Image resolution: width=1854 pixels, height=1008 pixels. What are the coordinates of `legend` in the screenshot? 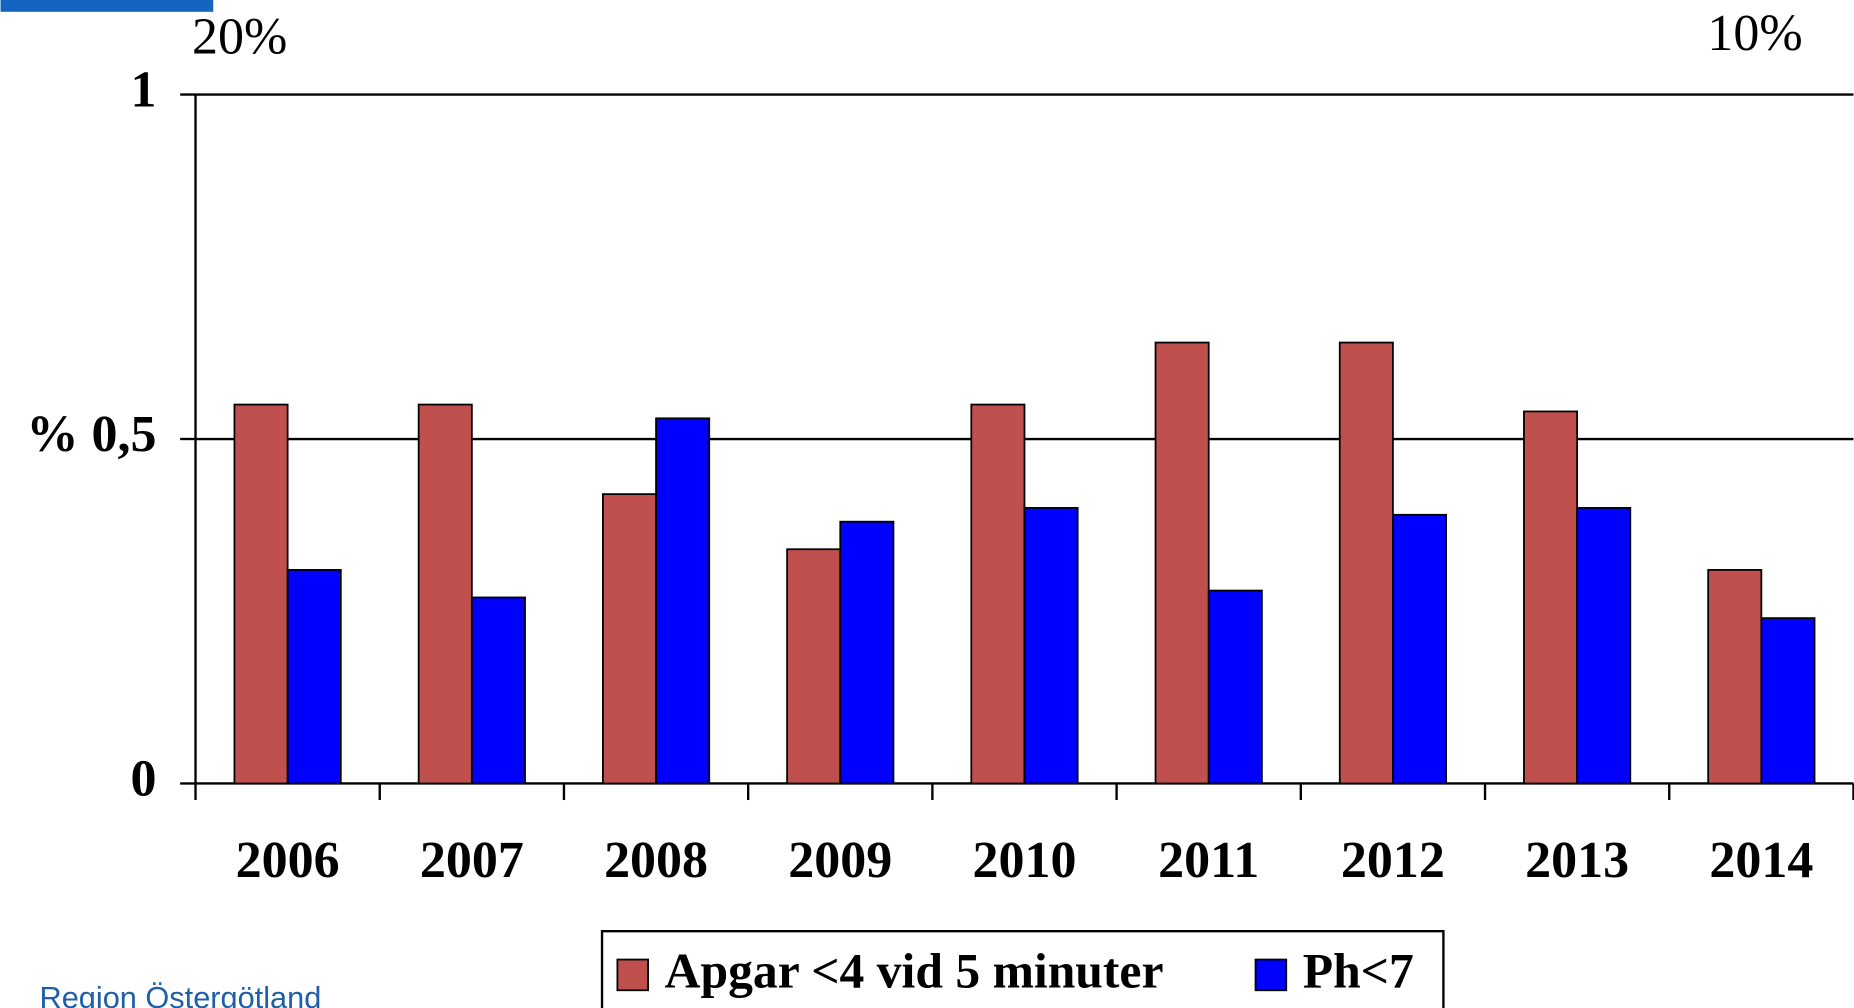 It's located at (1022, 969).